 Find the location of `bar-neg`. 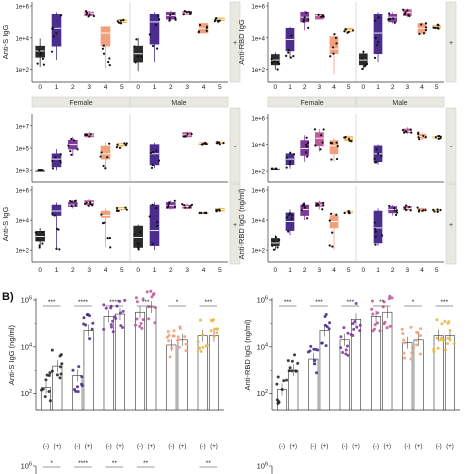

bar-neg is located at coordinates (344, 375).